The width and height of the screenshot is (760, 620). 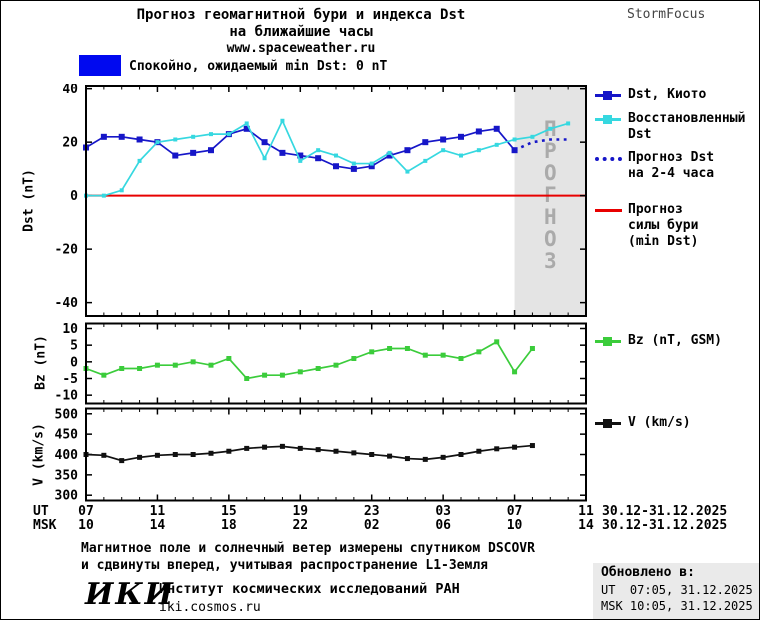 I want to click on legend-forecast-dst: Прогноз Dst на 2-4 часа, so click(x=654, y=166).